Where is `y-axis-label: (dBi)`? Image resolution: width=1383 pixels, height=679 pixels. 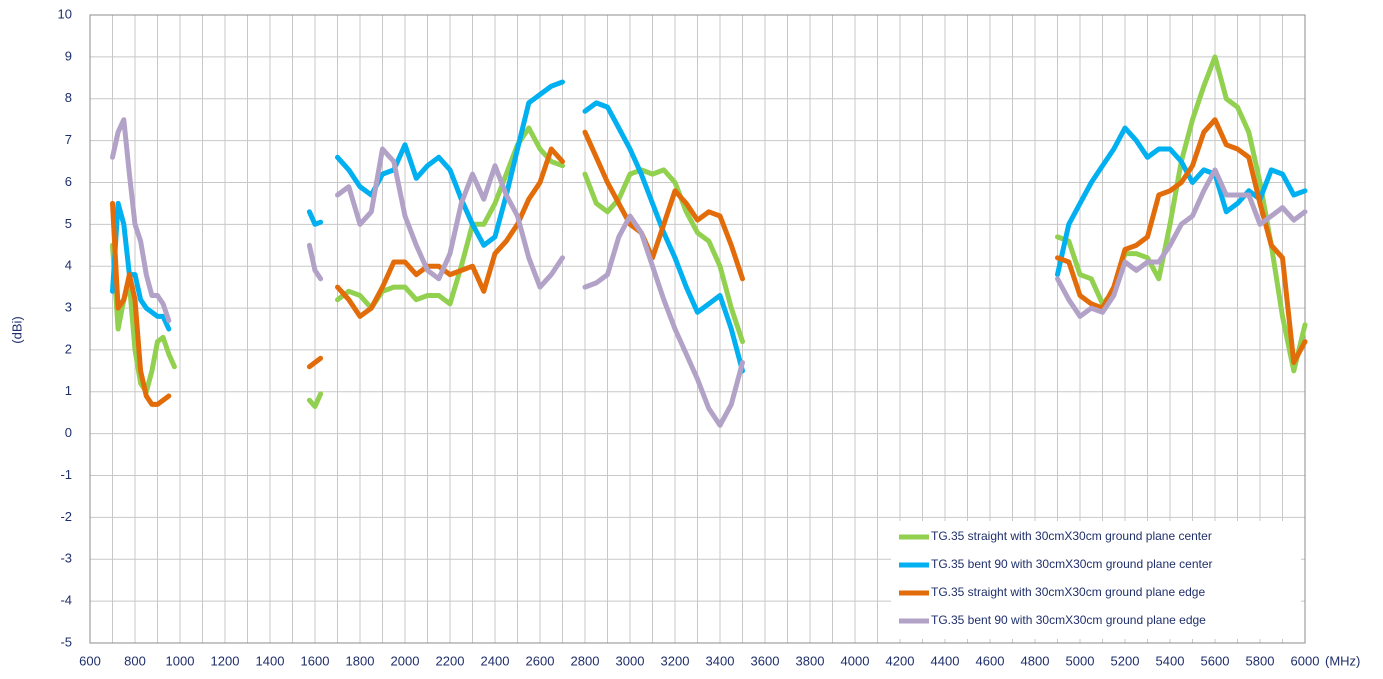
y-axis-label: (dBi) is located at coordinates (16, 329).